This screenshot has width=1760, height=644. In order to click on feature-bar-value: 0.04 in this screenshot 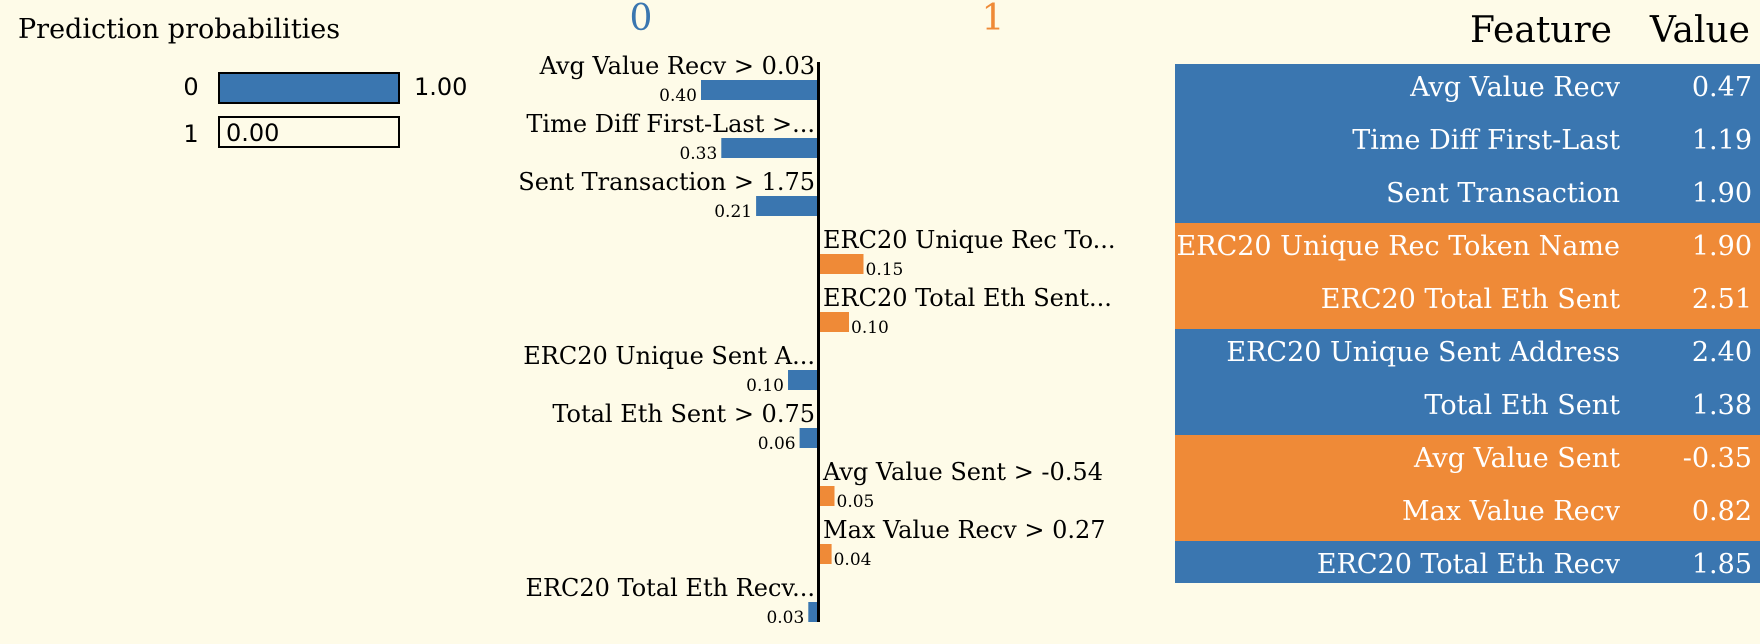, I will do `click(853, 560)`.